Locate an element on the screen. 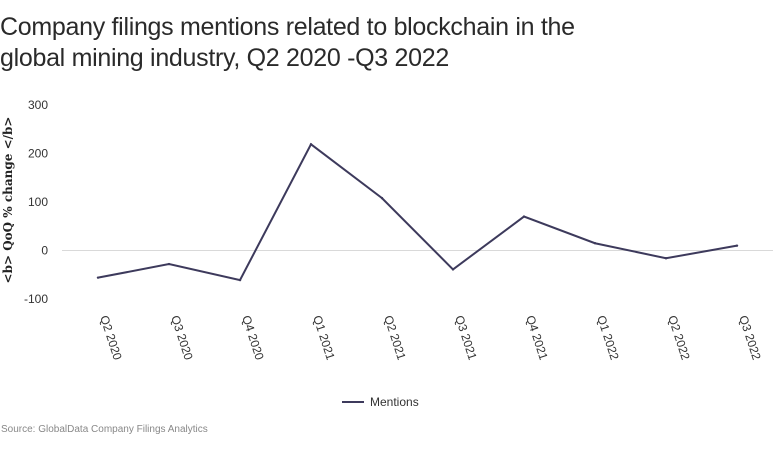 This screenshot has height=454, width=773. y-tick-label: 200 is located at coordinates (38, 154).